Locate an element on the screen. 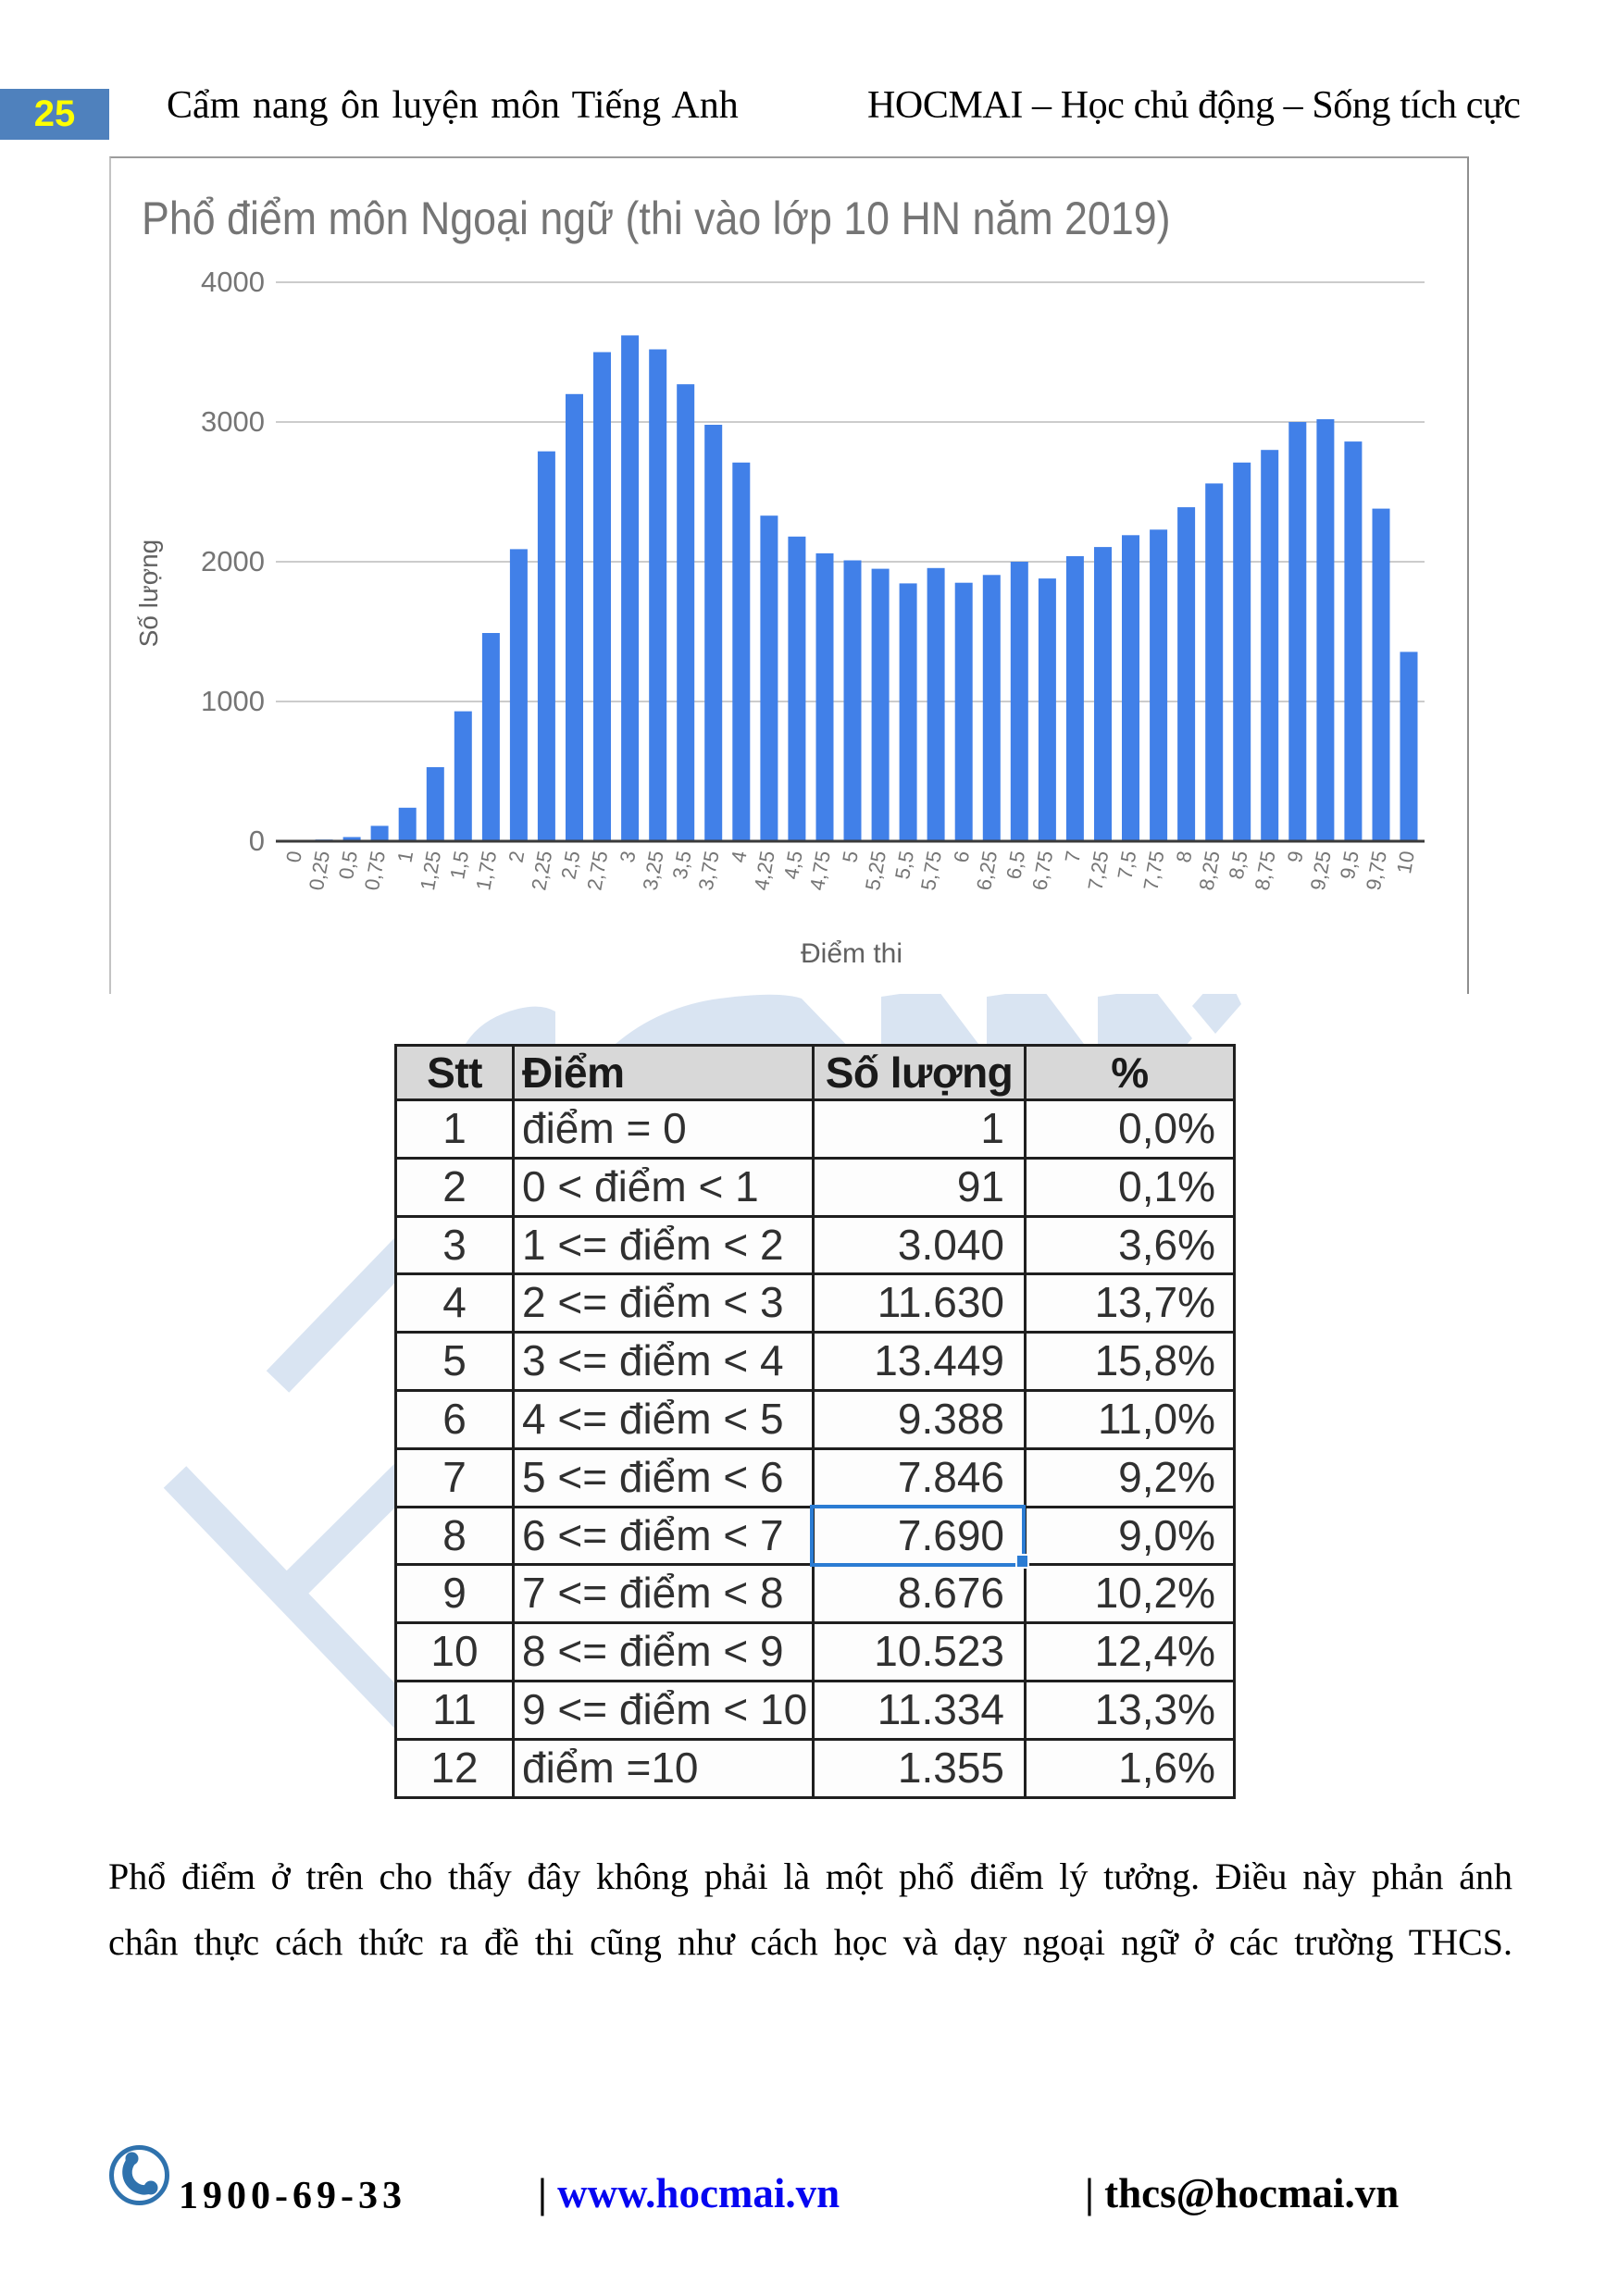 The image size is (1618, 2296). svg-text: 8,75 is located at coordinates (1265, 872).